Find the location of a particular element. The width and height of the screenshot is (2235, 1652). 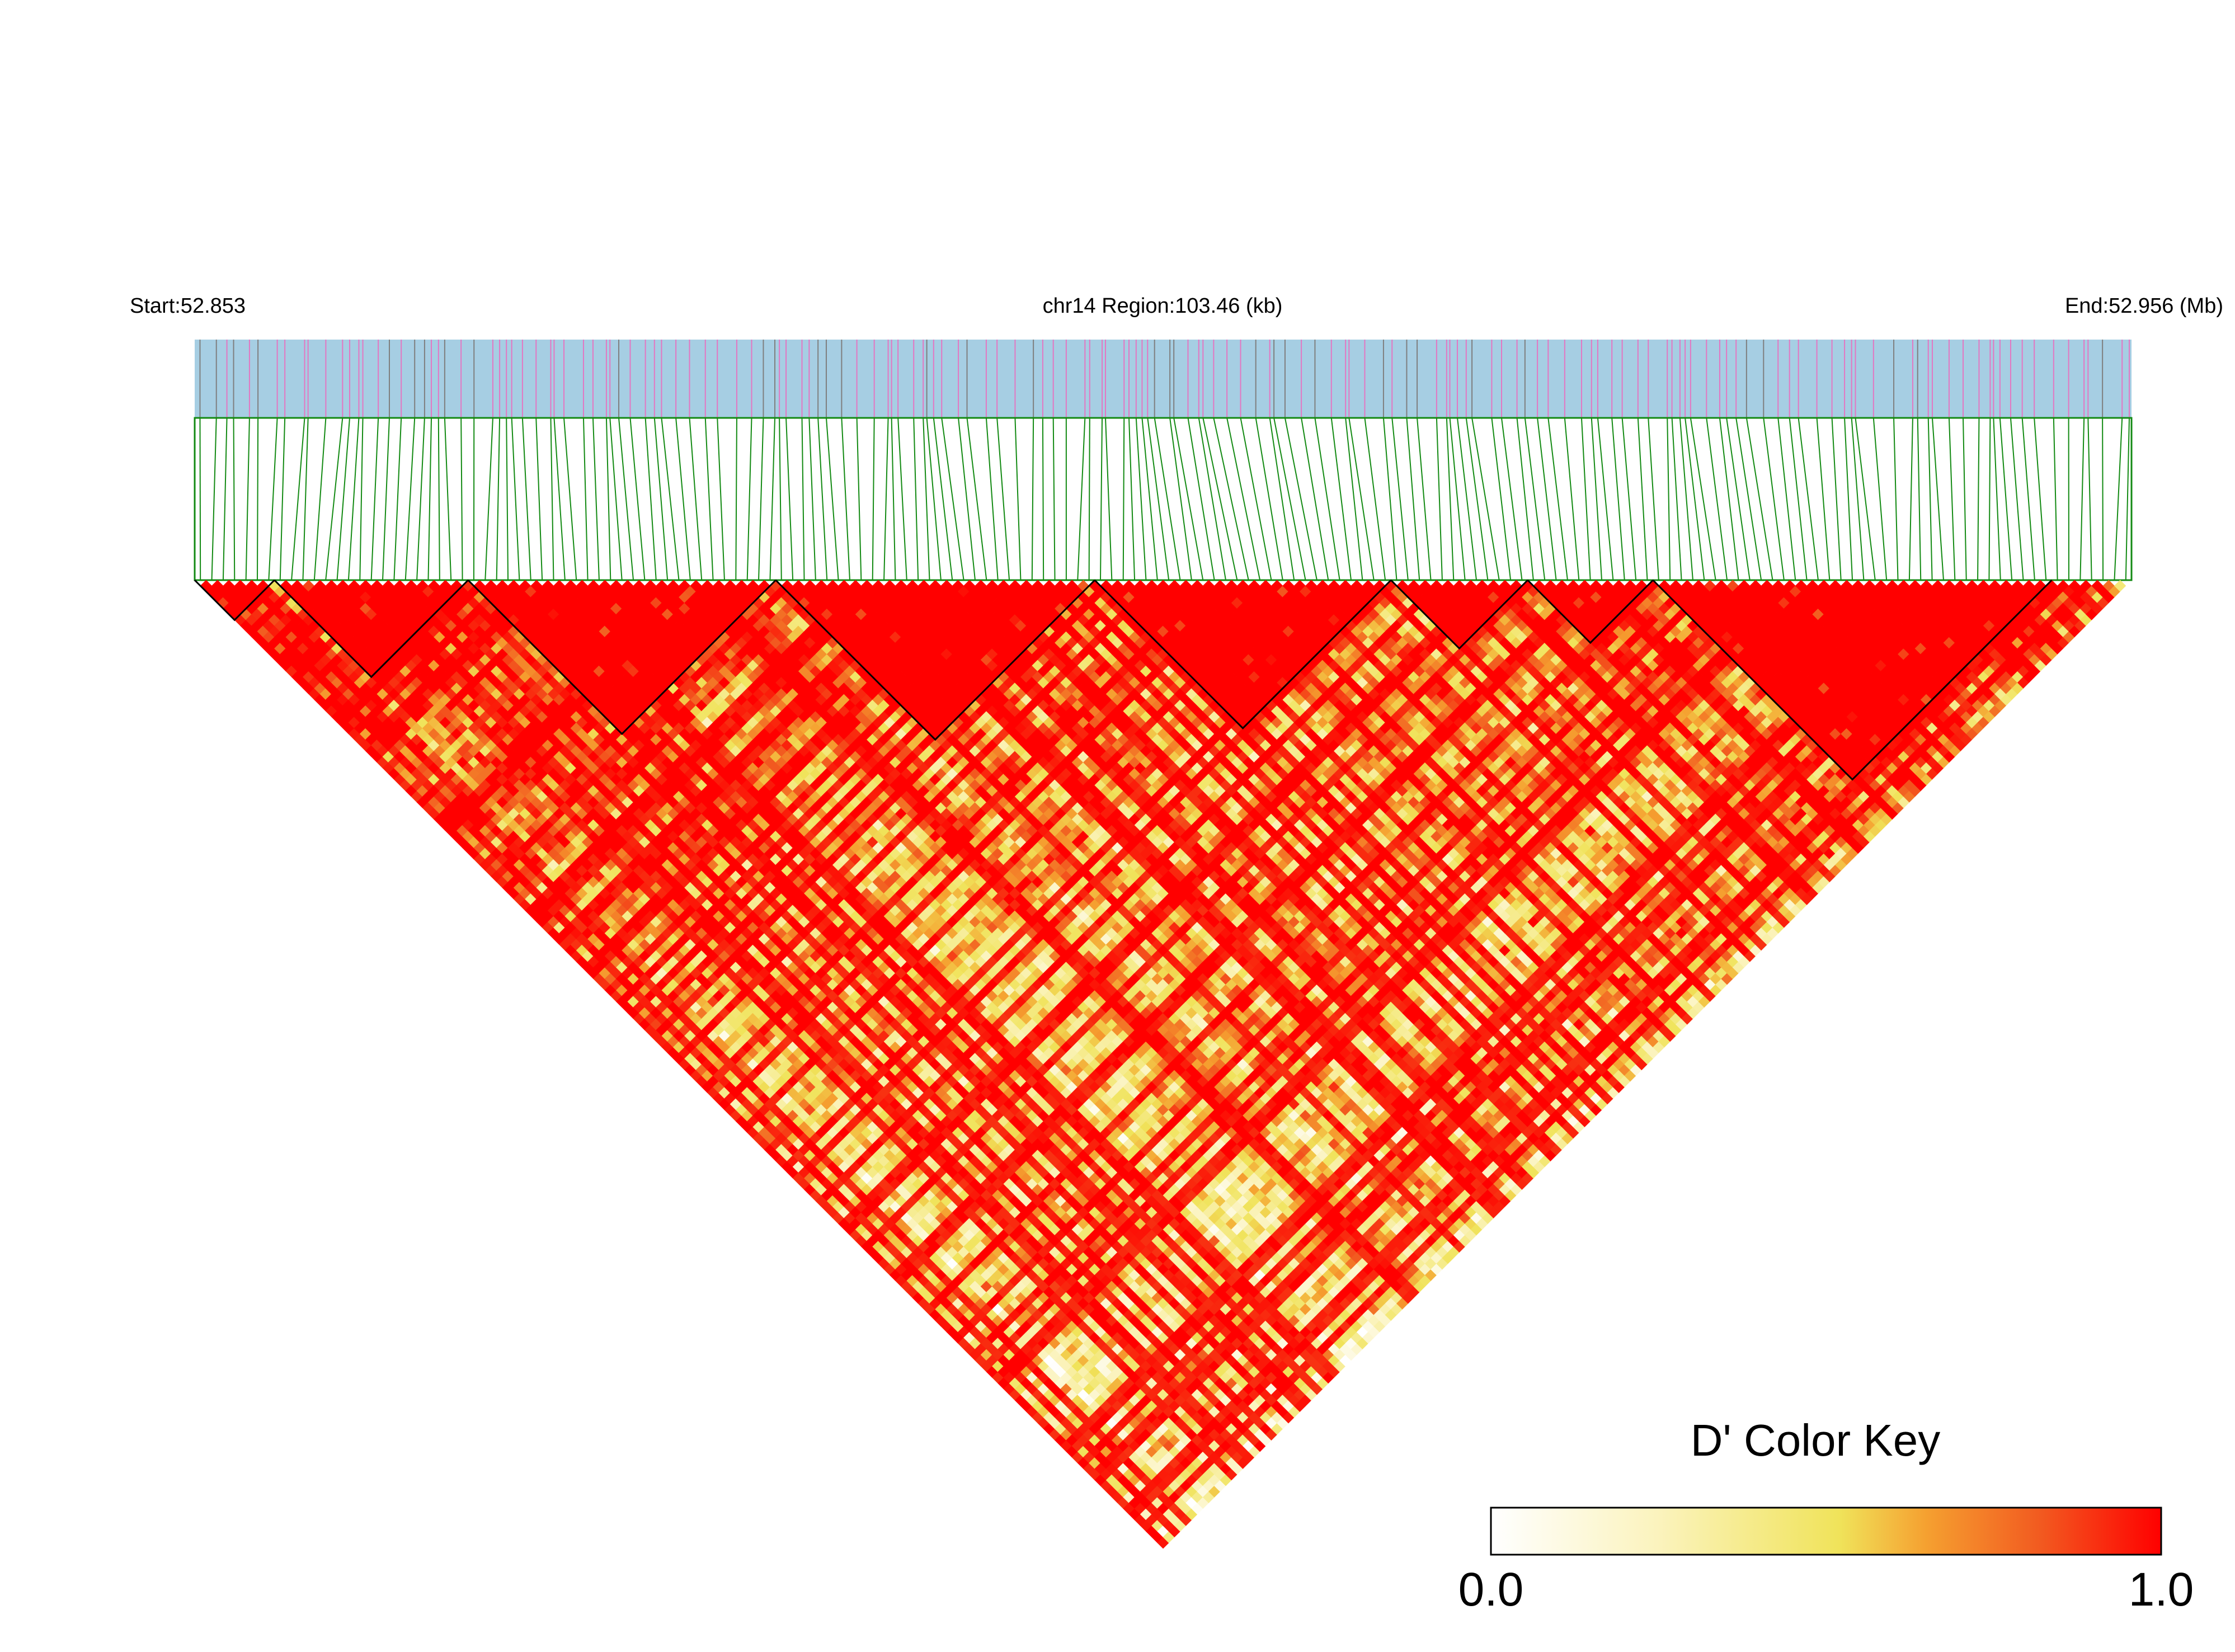

end-label: End:52.956 (Mb) is located at coordinates (2144, 306).